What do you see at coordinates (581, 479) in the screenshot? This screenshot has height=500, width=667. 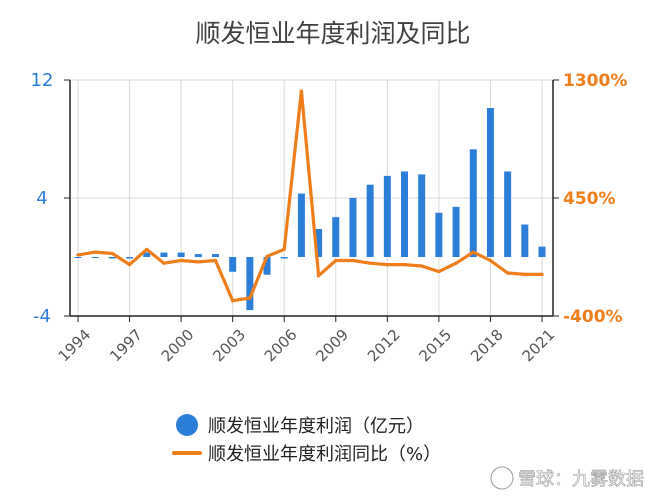 I see `watermark-text: 雪球：九雾数据` at bounding box center [581, 479].